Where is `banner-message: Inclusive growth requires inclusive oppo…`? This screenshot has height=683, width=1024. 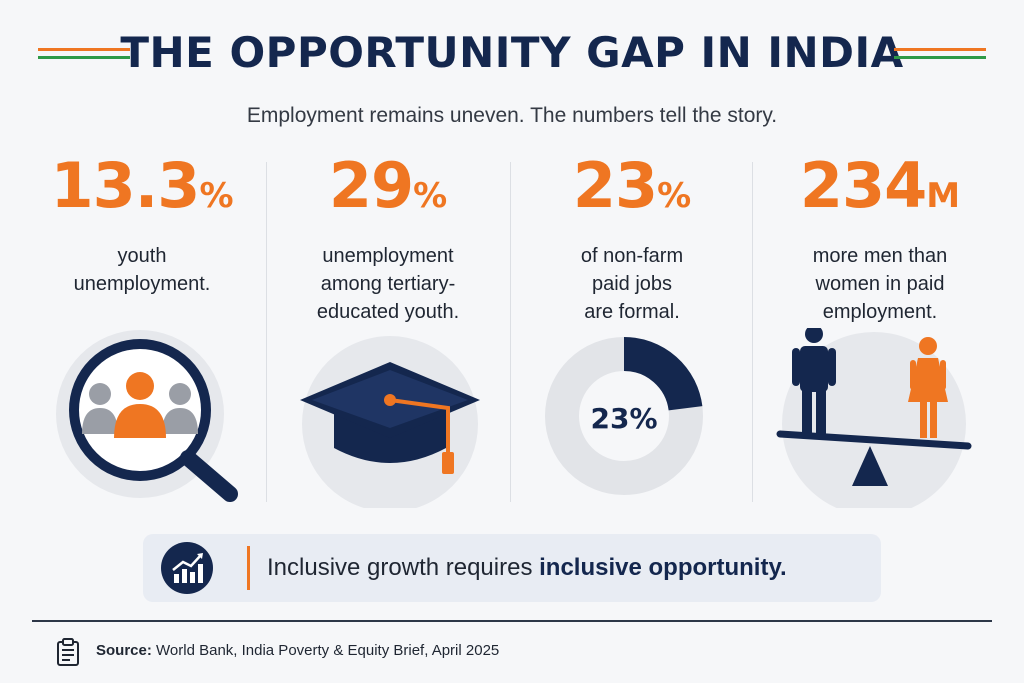 banner-message: Inclusive growth requires inclusive oppo… is located at coordinates (527, 568).